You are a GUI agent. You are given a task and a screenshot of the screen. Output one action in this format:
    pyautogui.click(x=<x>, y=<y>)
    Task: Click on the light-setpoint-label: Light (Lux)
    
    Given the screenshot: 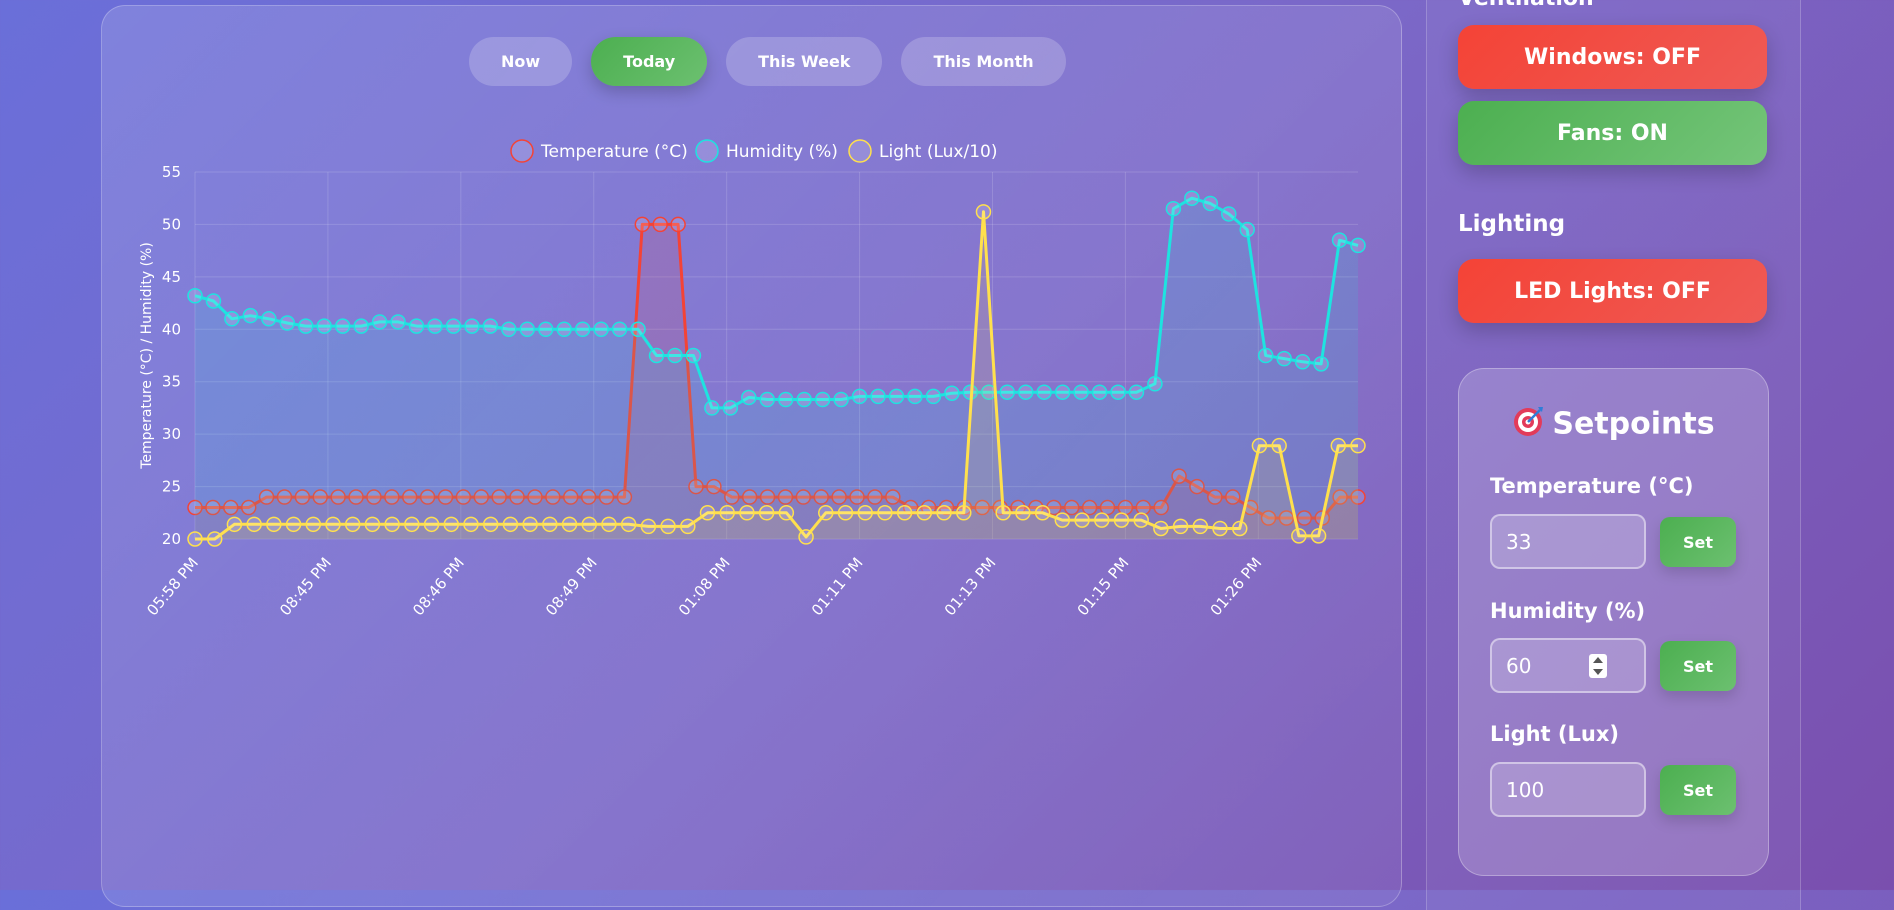 What is the action you would take?
    pyautogui.click(x=1554, y=734)
    